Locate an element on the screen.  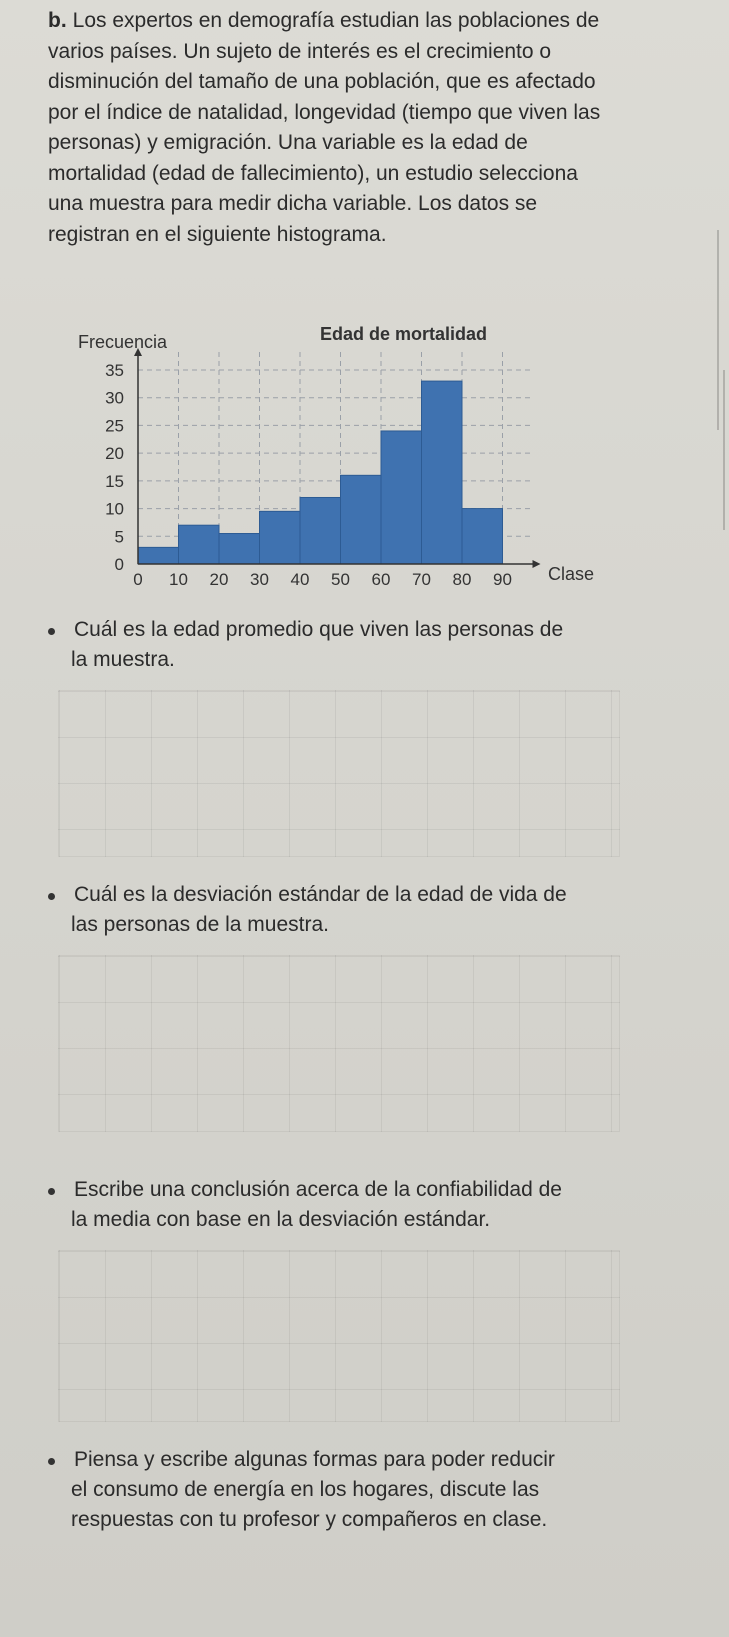
x-tick-label: 80 is located at coordinates (462, 579).